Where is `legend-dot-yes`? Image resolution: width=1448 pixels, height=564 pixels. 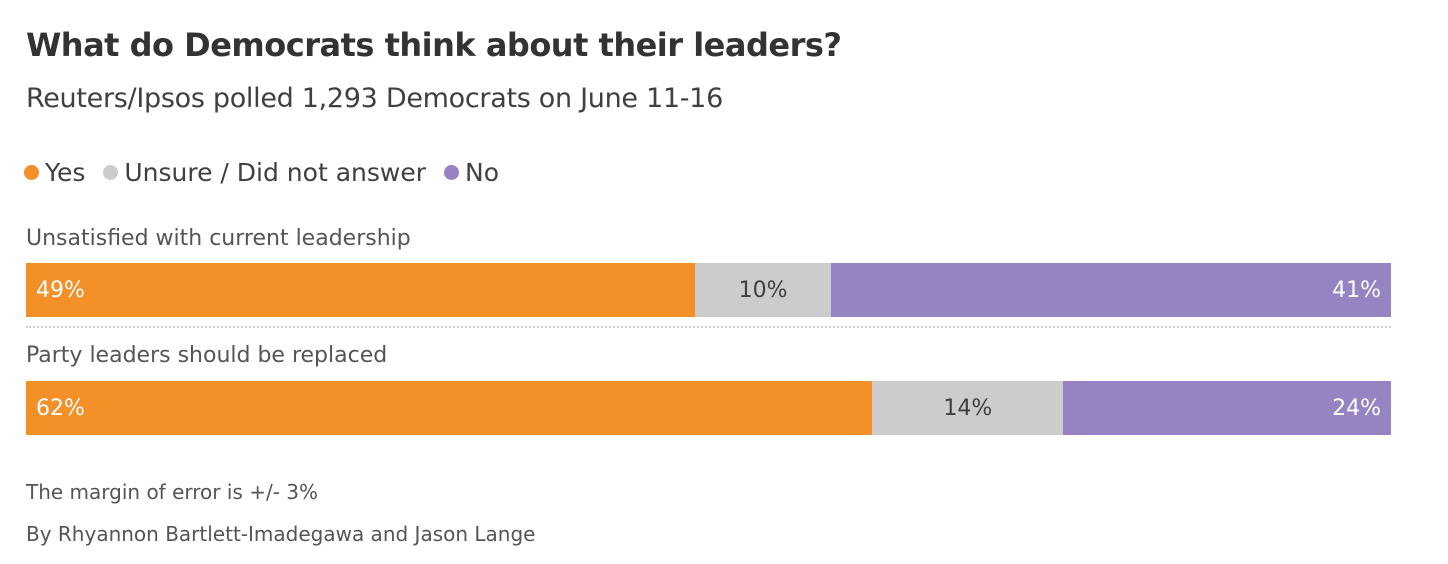
legend-dot-yes is located at coordinates (31, 172).